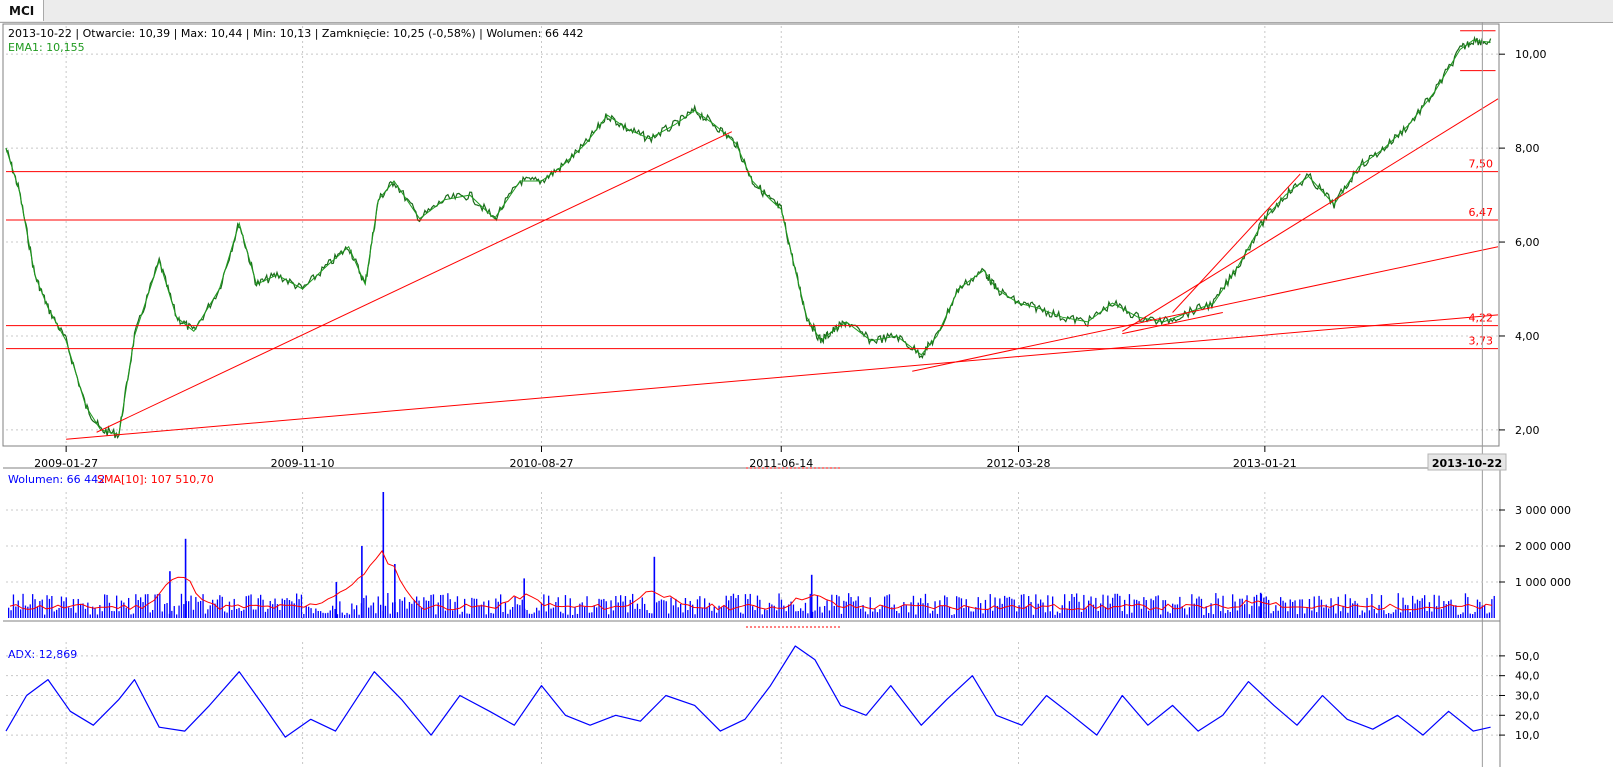  What do you see at coordinates (1205, 309) in the screenshot?
I see `trend-line` at bounding box center [1205, 309].